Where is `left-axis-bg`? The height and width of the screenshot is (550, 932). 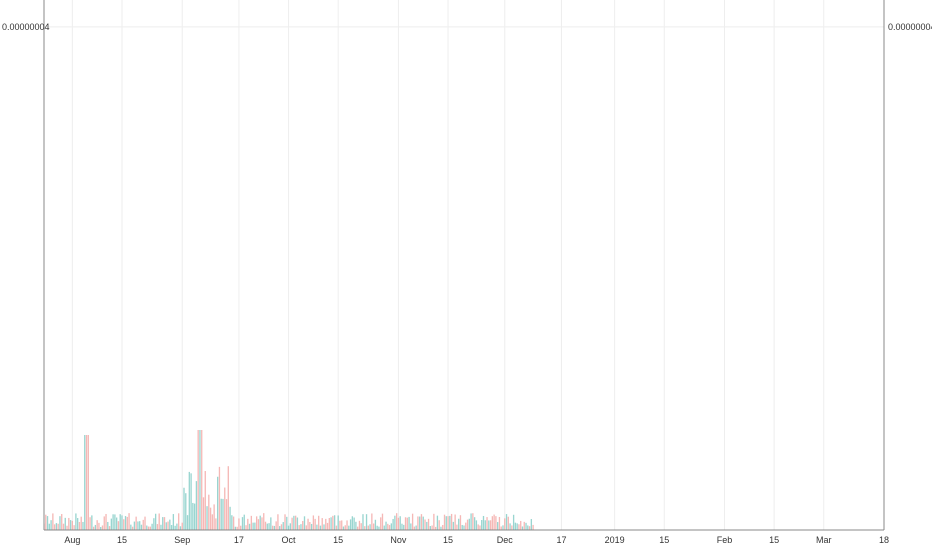 left-axis-bg is located at coordinates (22, 265).